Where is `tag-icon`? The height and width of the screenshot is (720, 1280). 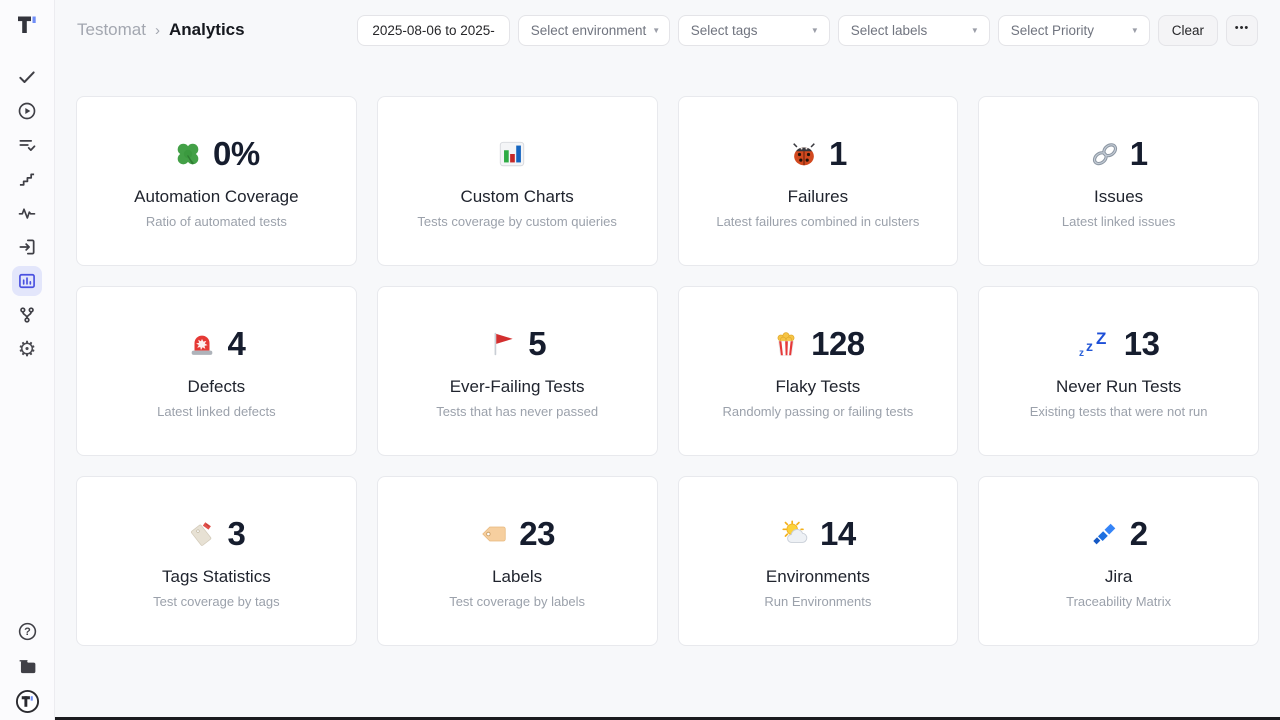
tag-icon is located at coordinates (494, 534).